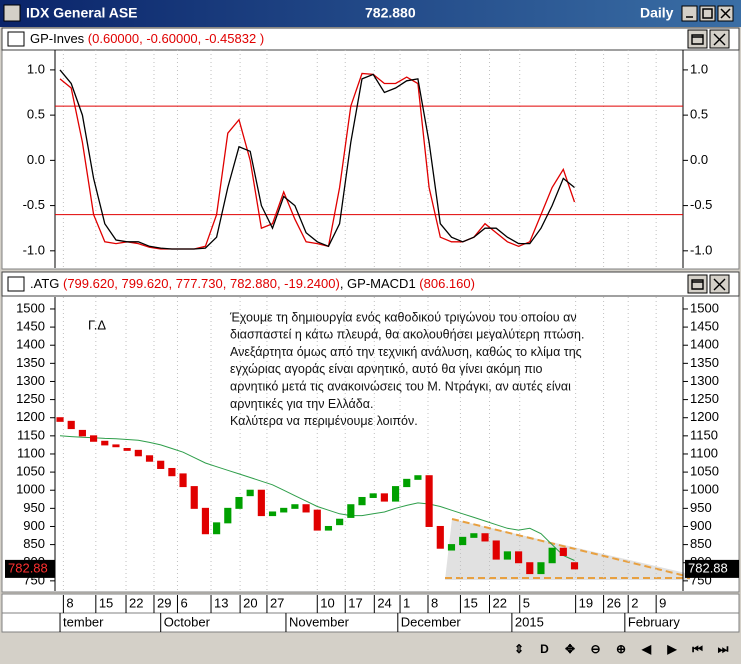 Image resolution: width=741 pixels, height=664 pixels. Describe the element at coordinates (701, 249) in the screenshot. I see `y-tick-label-right: -1.0` at that location.